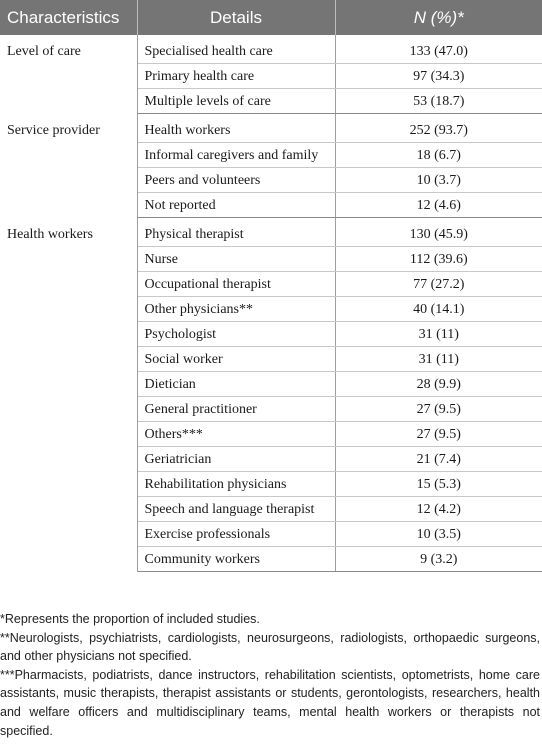 The height and width of the screenshot is (752, 542). Describe the element at coordinates (438, 259) in the screenshot. I see `value-cell: 112 (39.6)` at that location.